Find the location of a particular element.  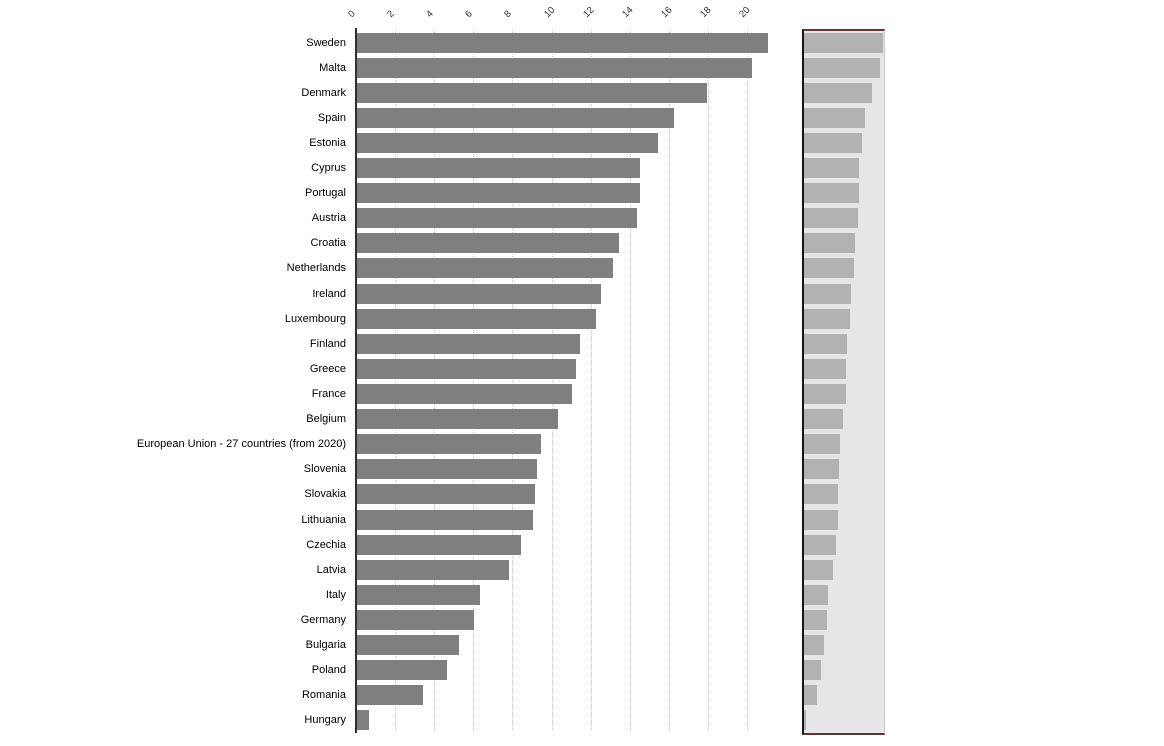

bar-romania is located at coordinates (390, 695).